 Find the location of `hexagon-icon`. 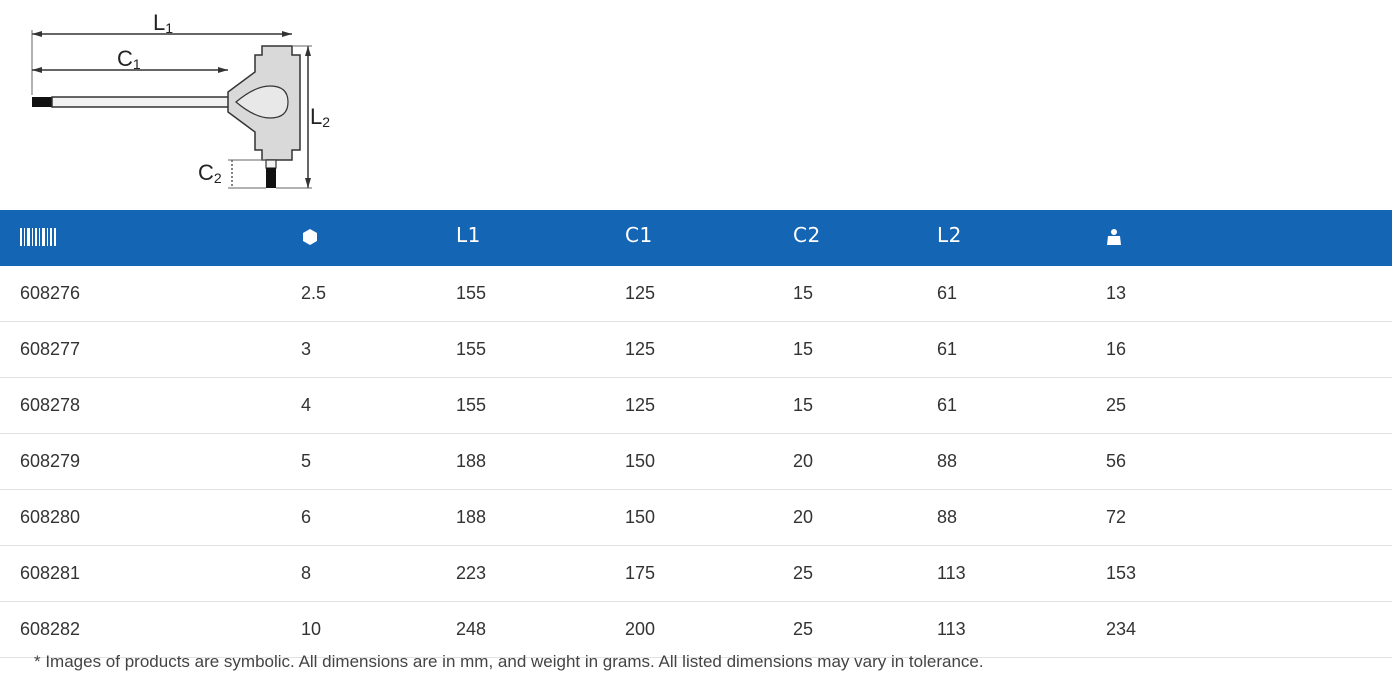

hexagon-icon is located at coordinates (310, 236).